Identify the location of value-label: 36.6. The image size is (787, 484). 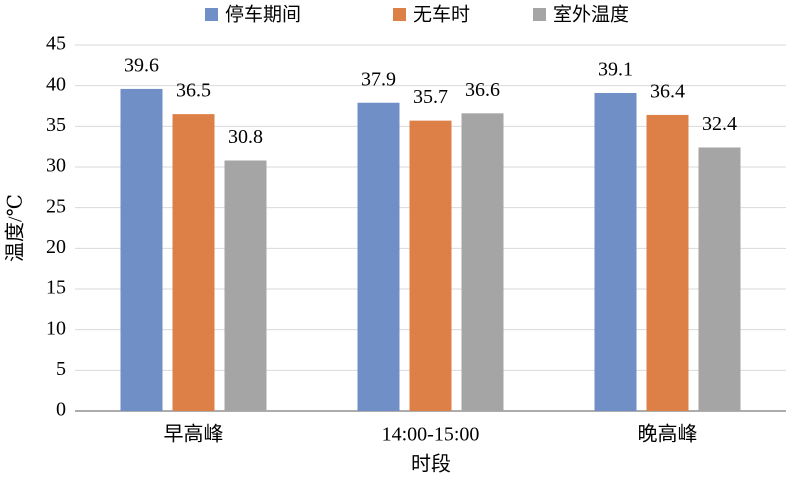
(482, 90).